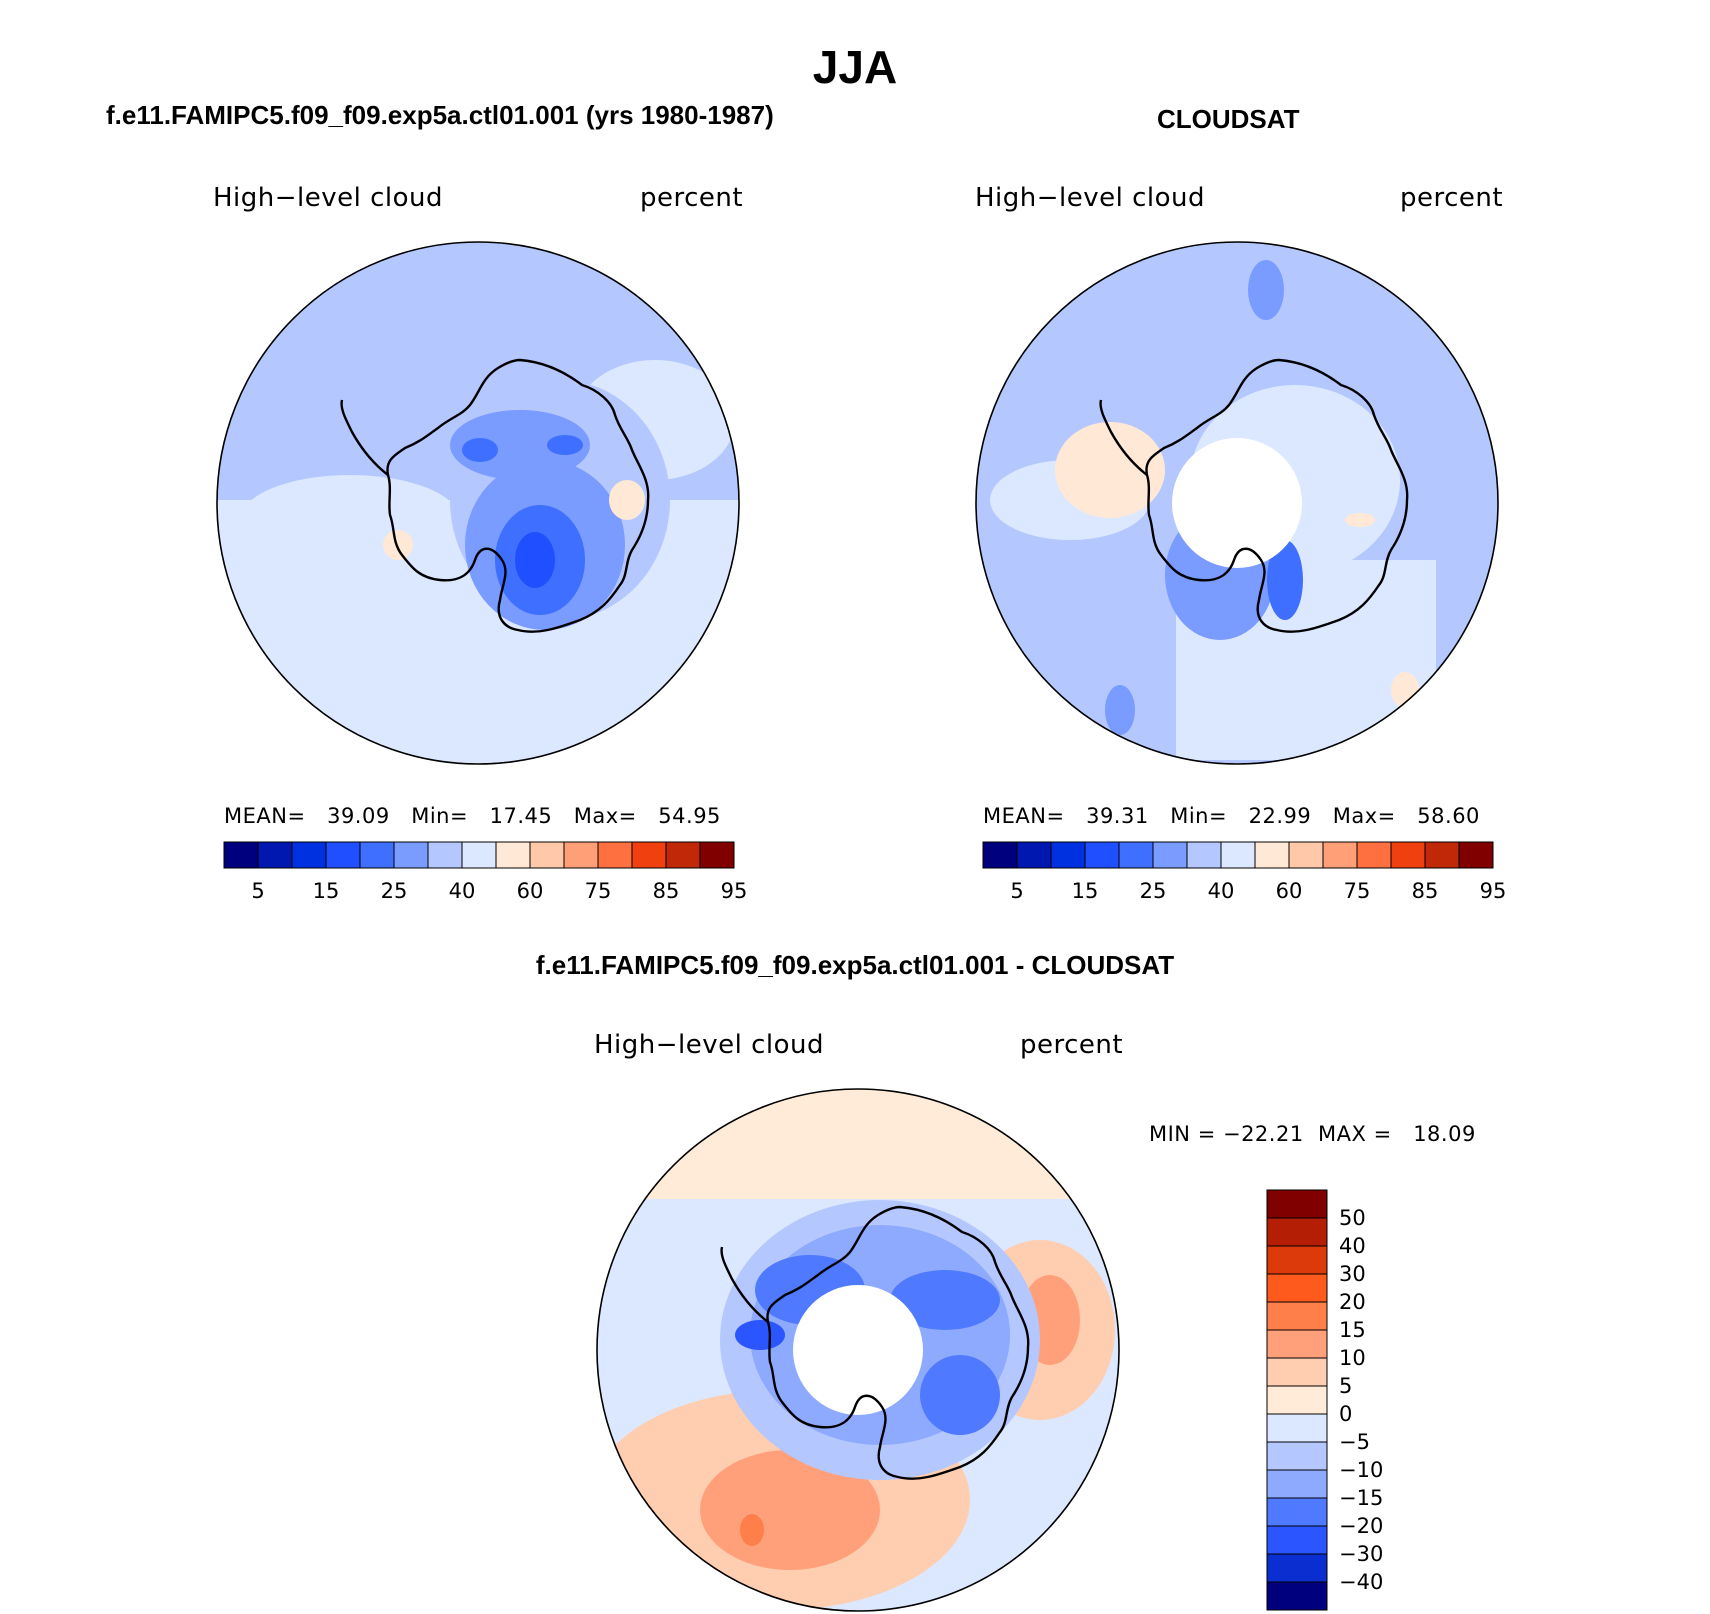 The image size is (1710, 1614). Describe the element at coordinates (1244, 872) in the screenshot. I see `obs-colorbar: 5 15 25 40 60 75 85 95` at that location.